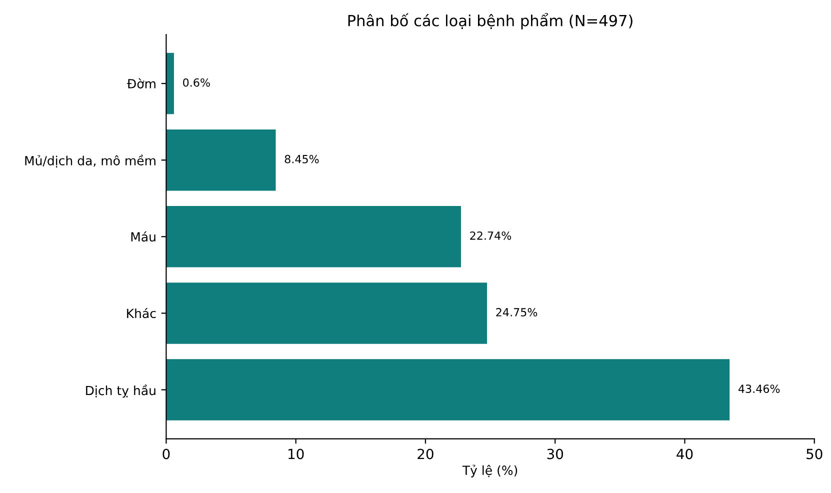  I want to click on x-tick-label: 50, so click(814, 454).